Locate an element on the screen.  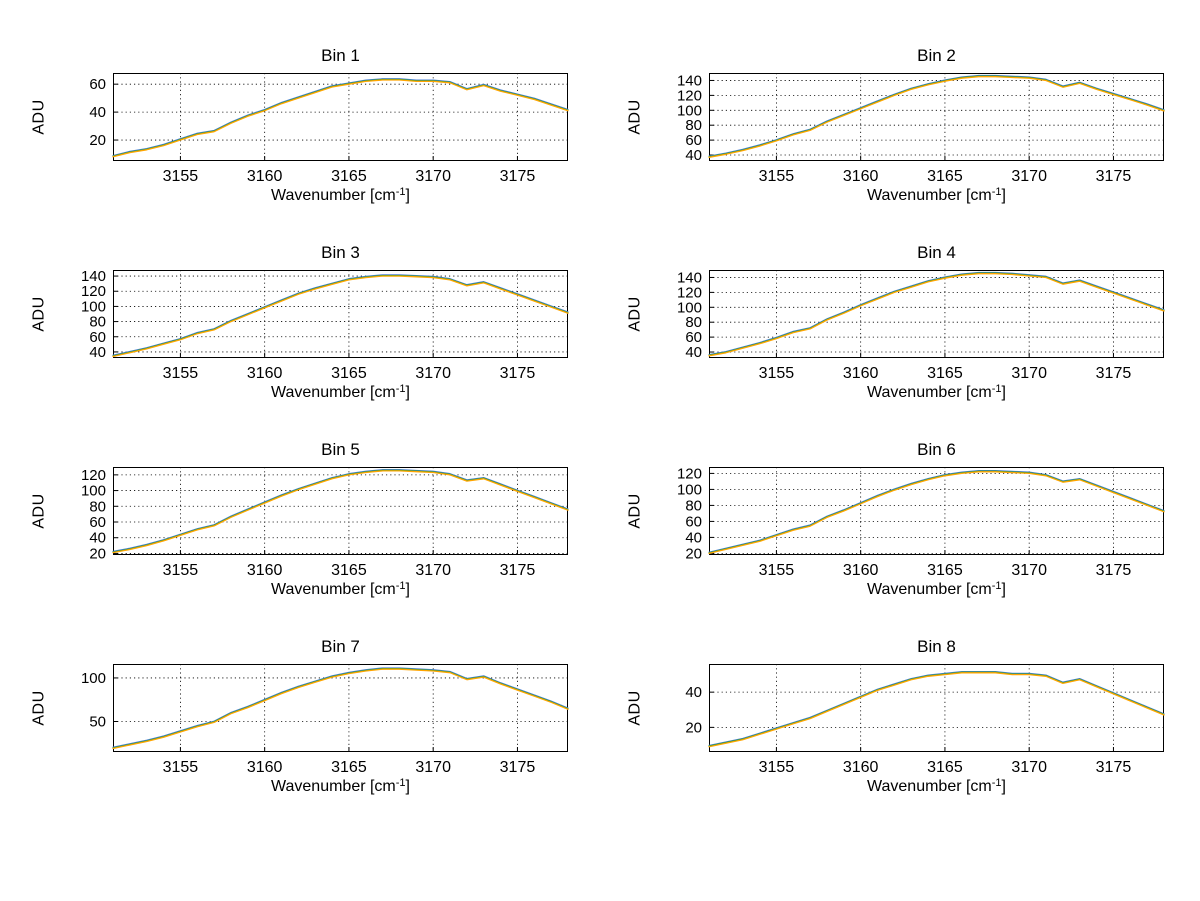
subplot-title: Bin 5 is located at coordinates (340, 449).